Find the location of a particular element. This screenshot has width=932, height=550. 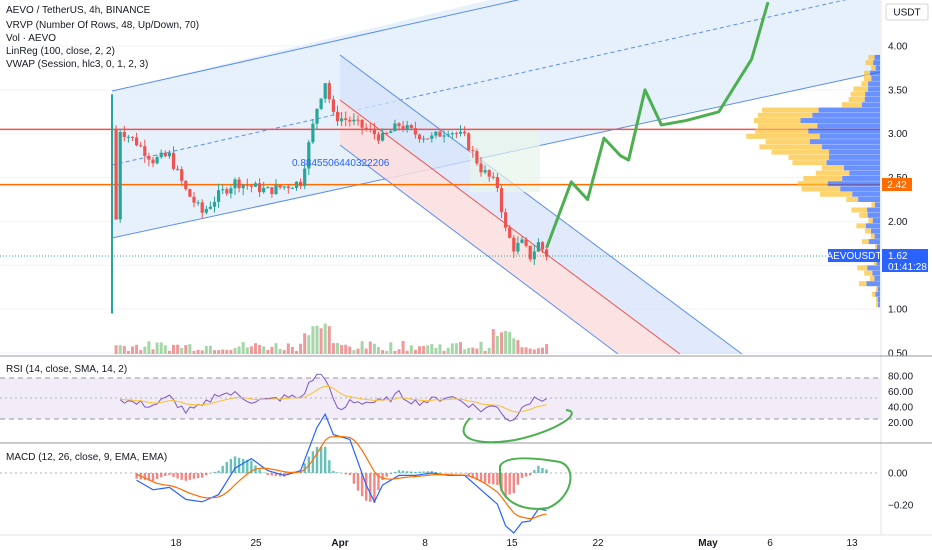

indicator-vol: Vol · AEVO is located at coordinates (31, 38).